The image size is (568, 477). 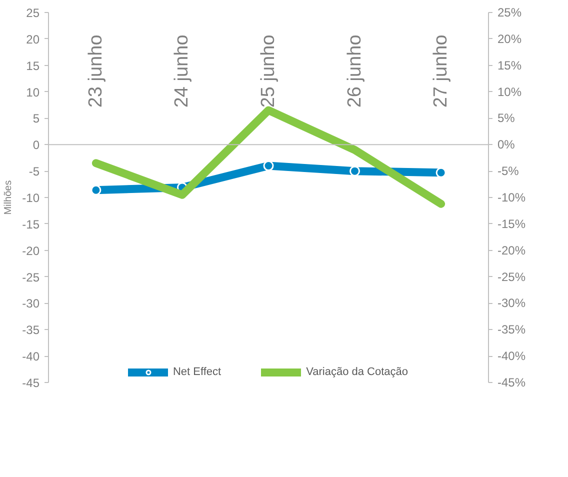 What do you see at coordinates (36, 119) in the screenshot?
I see `y-tick-label: 5` at bounding box center [36, 119].